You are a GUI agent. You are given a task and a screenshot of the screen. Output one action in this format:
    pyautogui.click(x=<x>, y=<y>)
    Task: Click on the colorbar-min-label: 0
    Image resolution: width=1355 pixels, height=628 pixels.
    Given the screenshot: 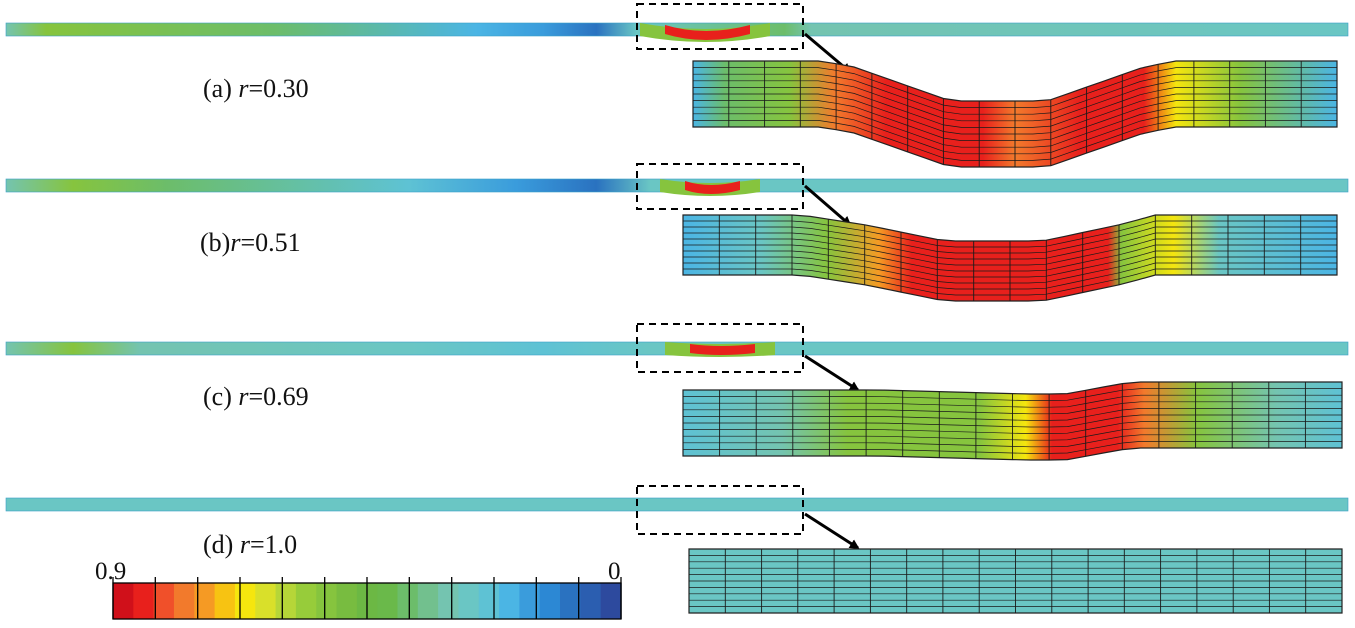 What is the action you would take?
    pyautogui.click(x=614, y=571)
    